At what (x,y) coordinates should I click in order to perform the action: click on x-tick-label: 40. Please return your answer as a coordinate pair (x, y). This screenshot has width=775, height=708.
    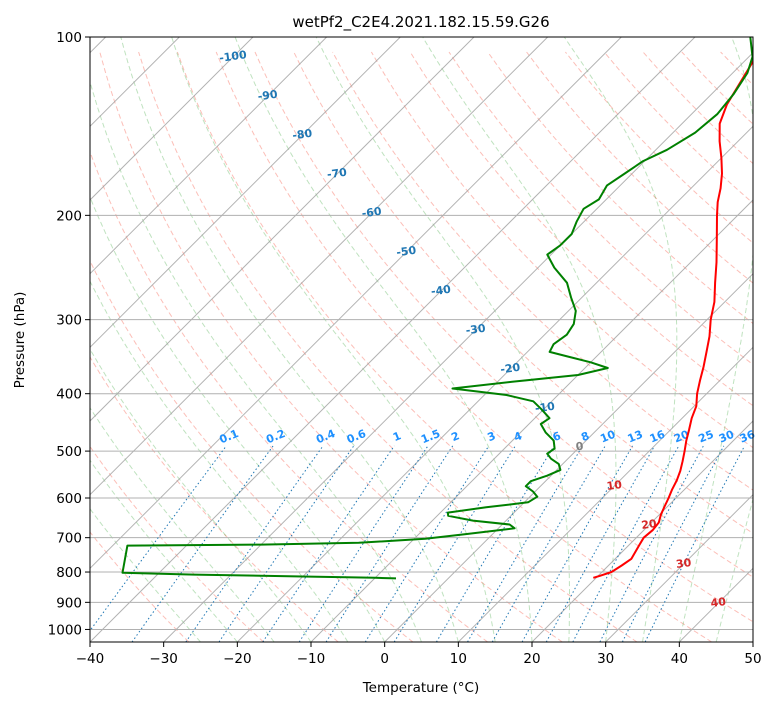
    Looking at the image, I should click on (679, 659).